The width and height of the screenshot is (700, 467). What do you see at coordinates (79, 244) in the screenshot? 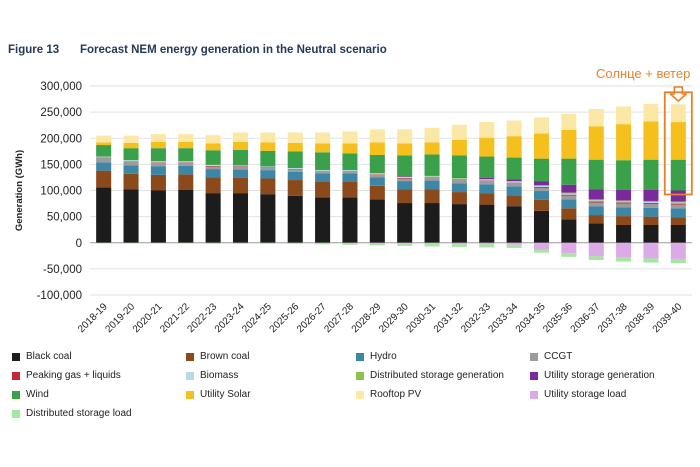
I see `y-tick-label: 0` at bounding box center [79, 244].